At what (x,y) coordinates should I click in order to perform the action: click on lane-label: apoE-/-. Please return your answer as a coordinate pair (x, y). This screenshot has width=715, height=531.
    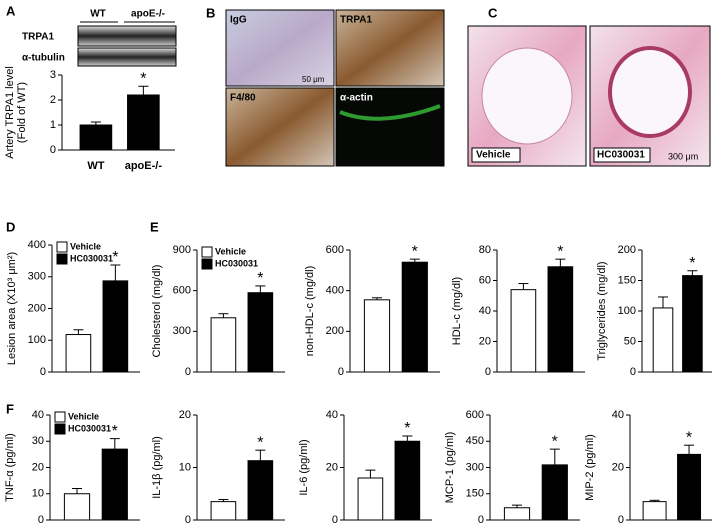
    Looking at the image, I should click on (148, 14).